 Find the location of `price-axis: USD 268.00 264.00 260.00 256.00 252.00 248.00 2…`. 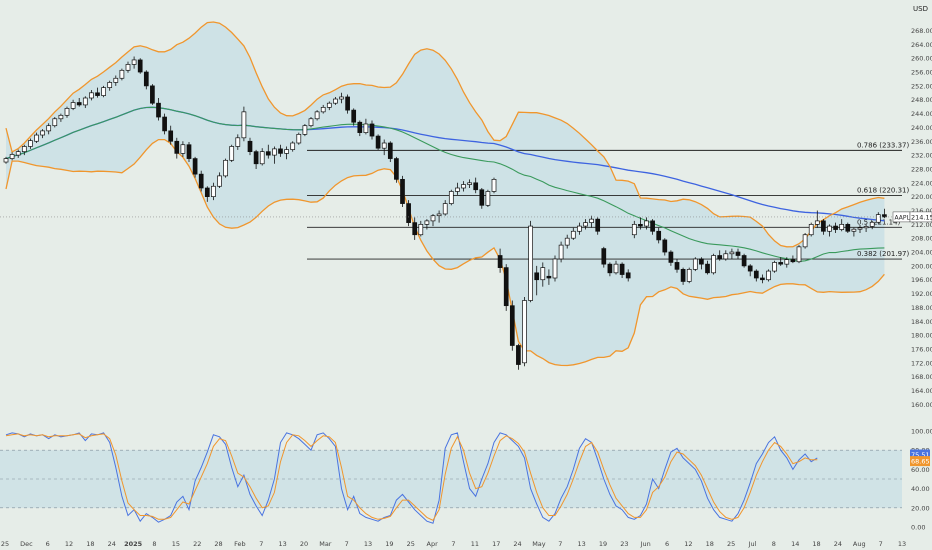

price-axis: USD 268.00 264.00 260.00 256.00 252.00 248.00 2… is located at coordinates (921, 207).